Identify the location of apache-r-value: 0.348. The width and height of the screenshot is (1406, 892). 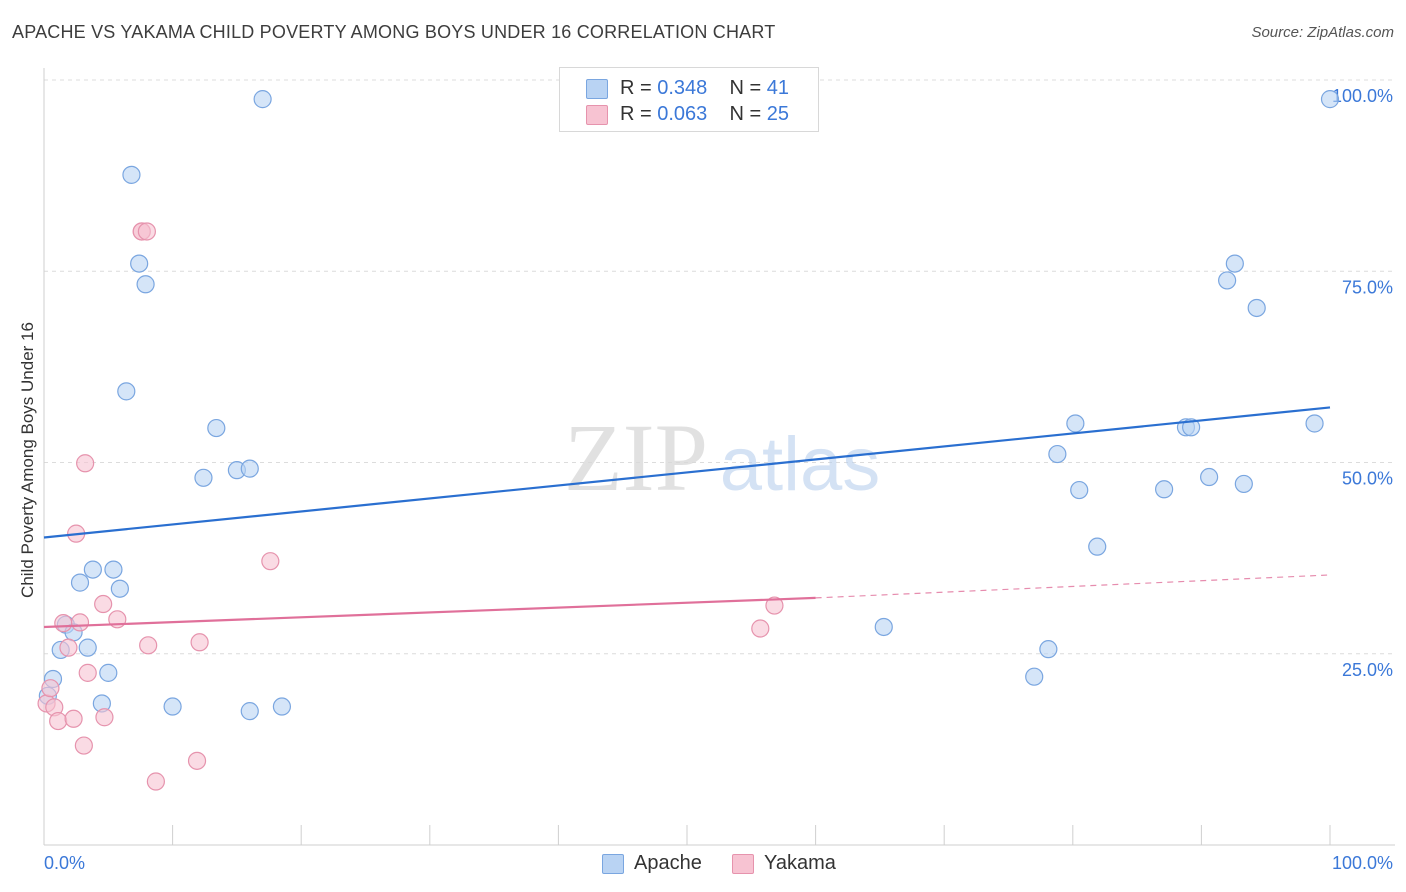
(682, 88).